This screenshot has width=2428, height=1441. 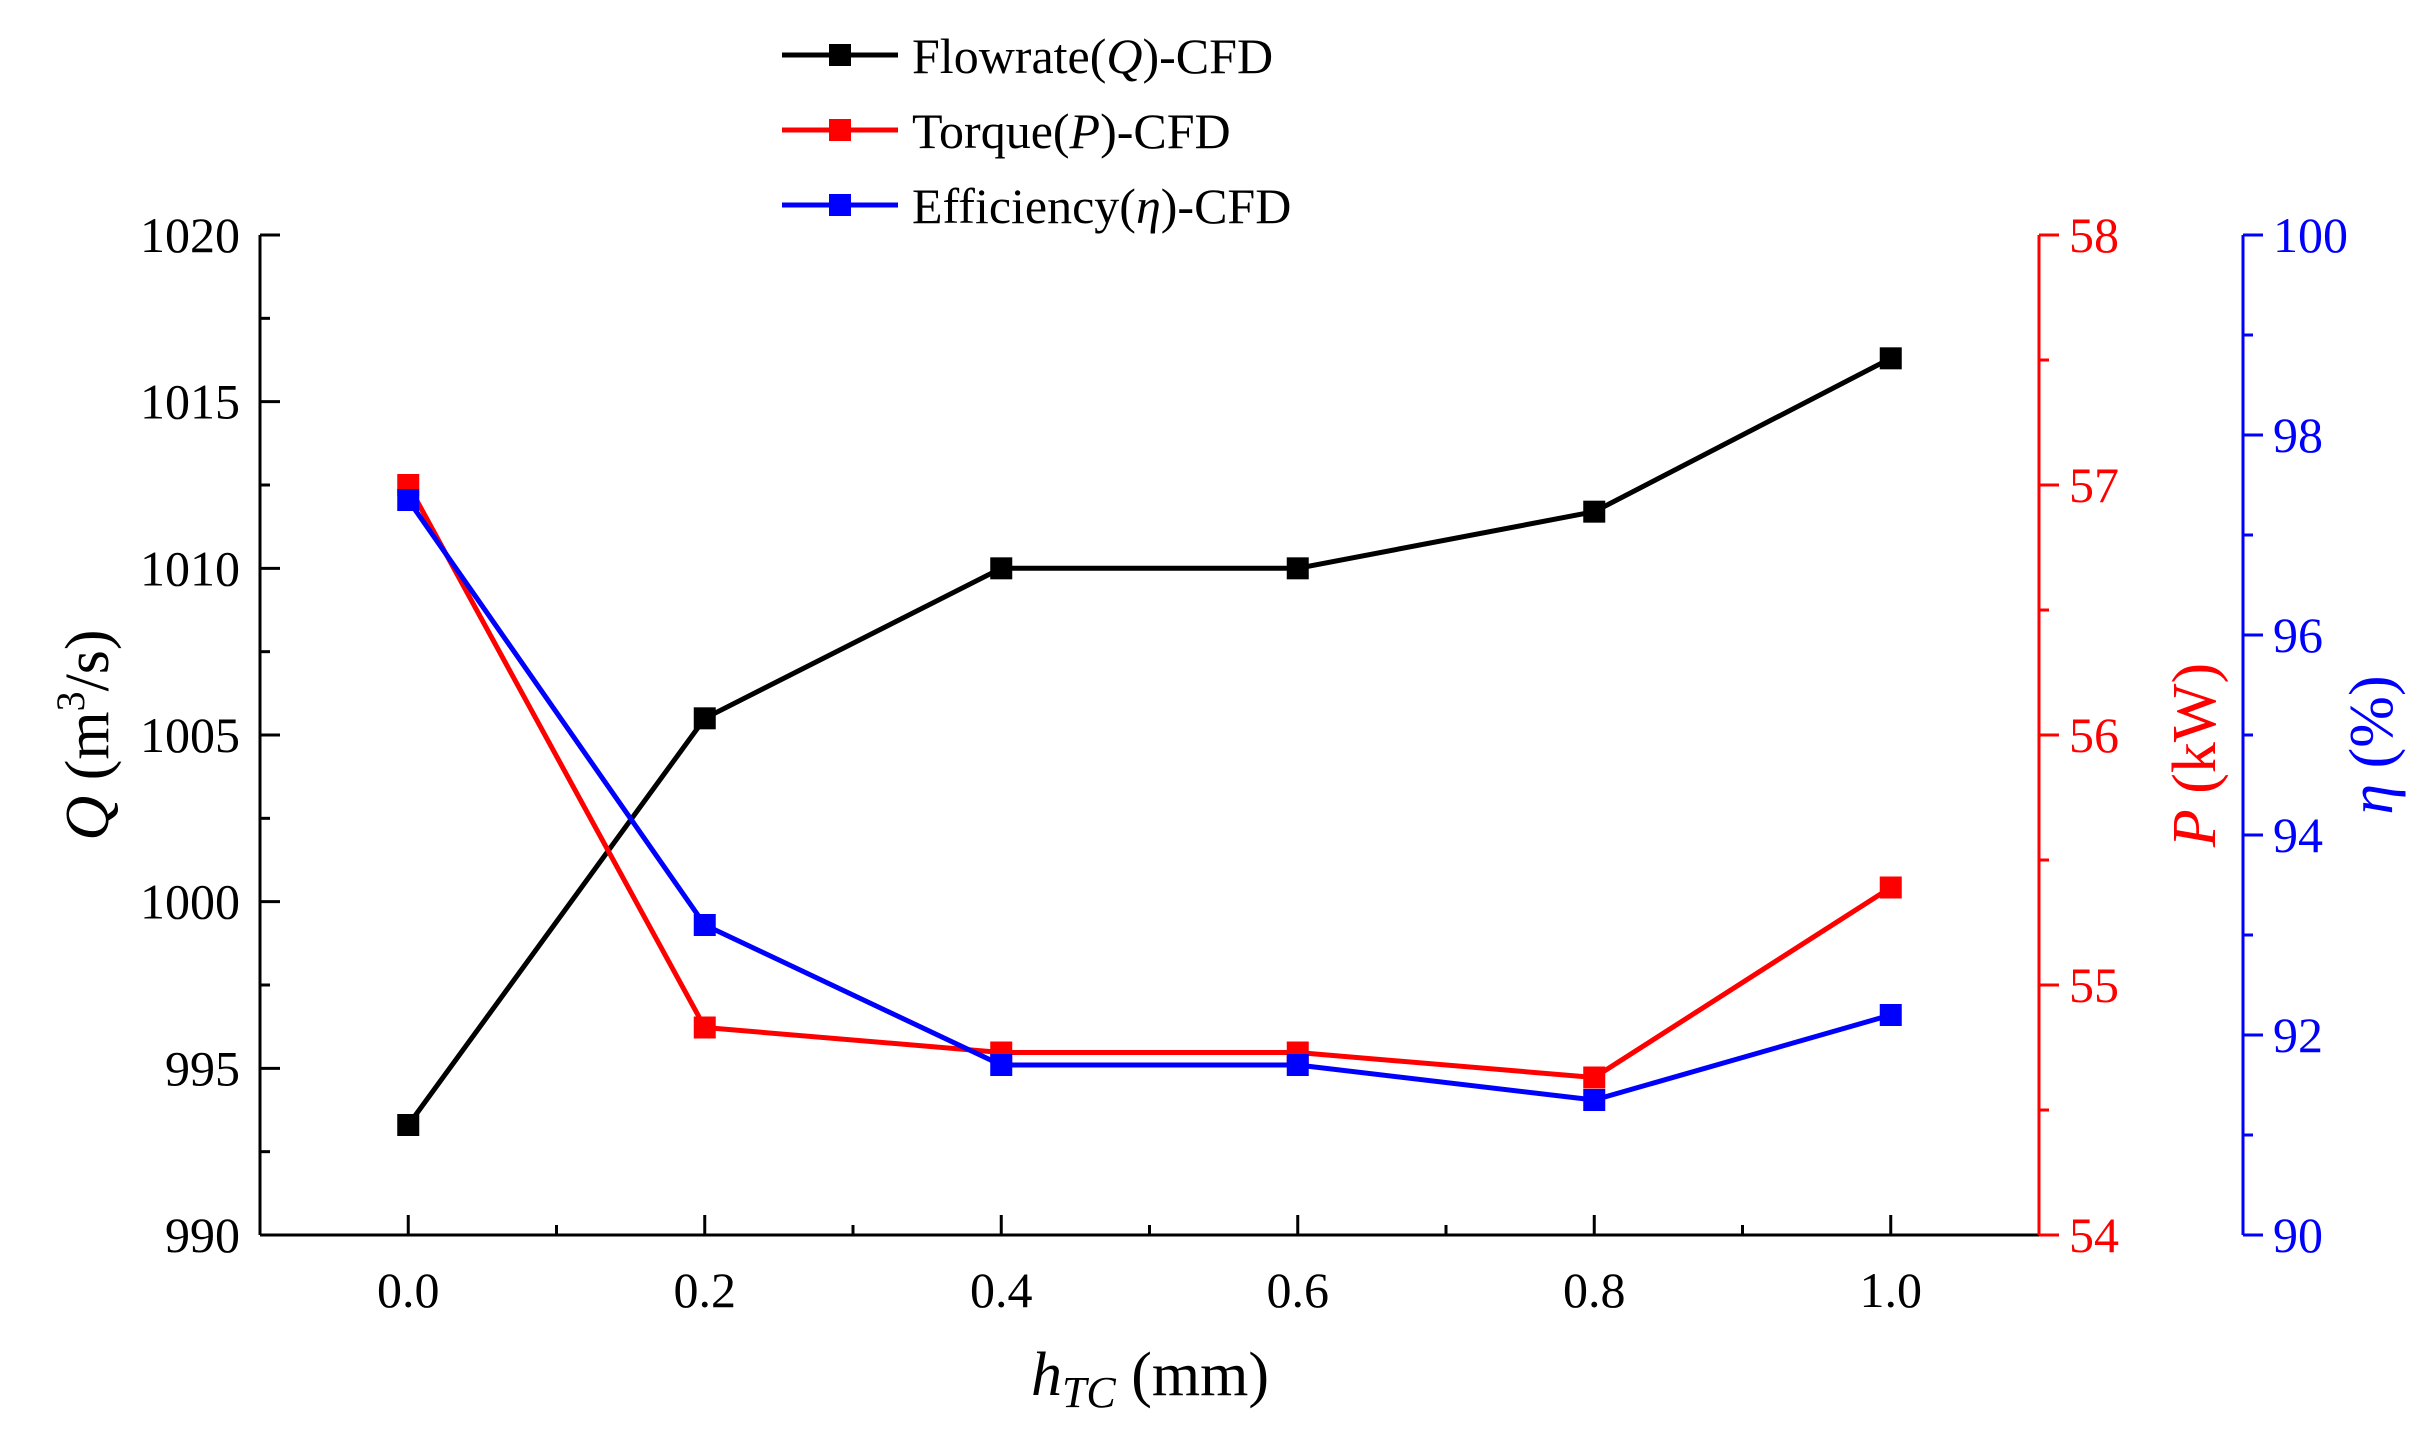 I want to click on p-tick-label: 56, so click(x=2094, y=735).